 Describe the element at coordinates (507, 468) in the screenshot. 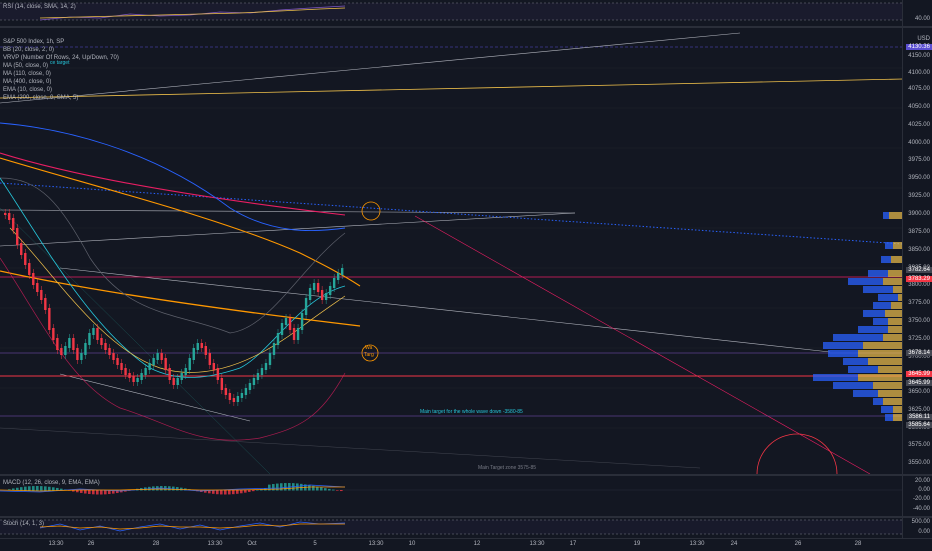

I see `main-target-zone-text: Main Target zone 3575-85` at that location.